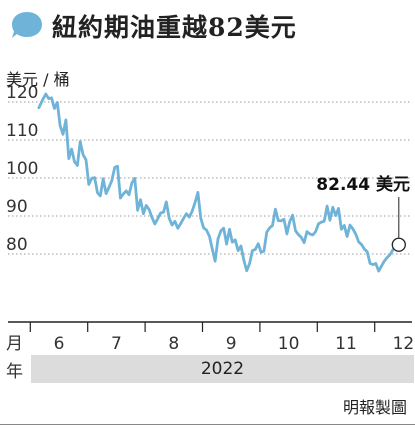  Describe the element at coordinates (173, 344) in the screenshot. I see `x-tick-label-8: 8` at that location.